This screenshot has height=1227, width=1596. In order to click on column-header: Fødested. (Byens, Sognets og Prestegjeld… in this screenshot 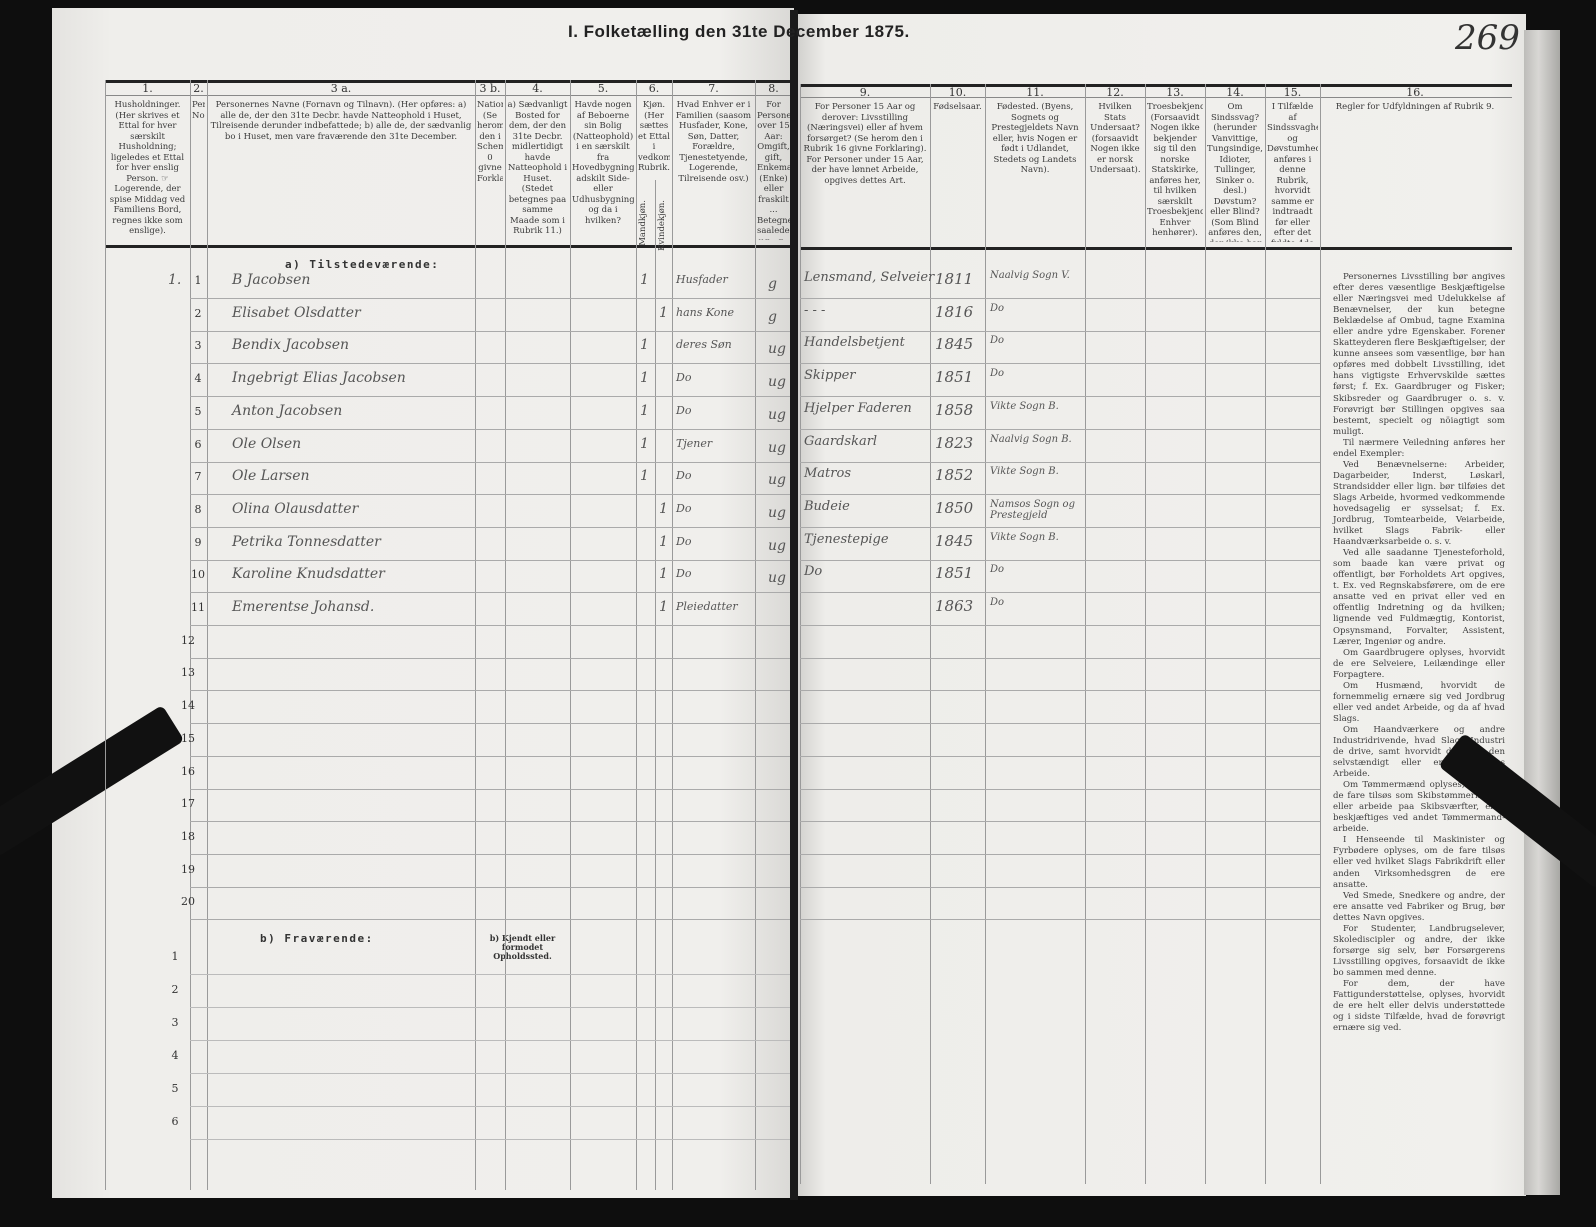, I will do `click(1035, 138)`.